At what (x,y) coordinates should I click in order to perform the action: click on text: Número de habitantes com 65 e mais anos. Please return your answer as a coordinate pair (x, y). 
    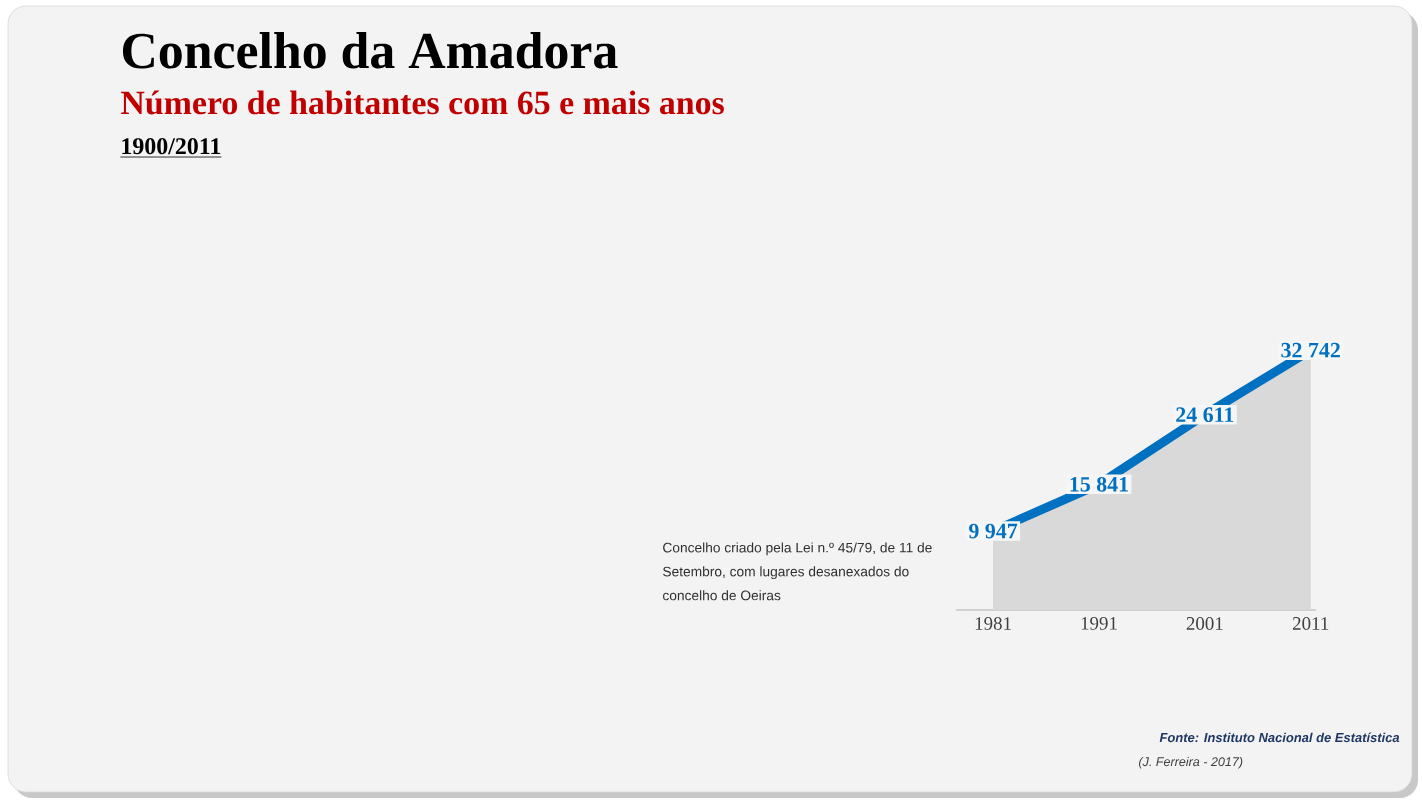
    Looking at the image, I should click on (422, 102).